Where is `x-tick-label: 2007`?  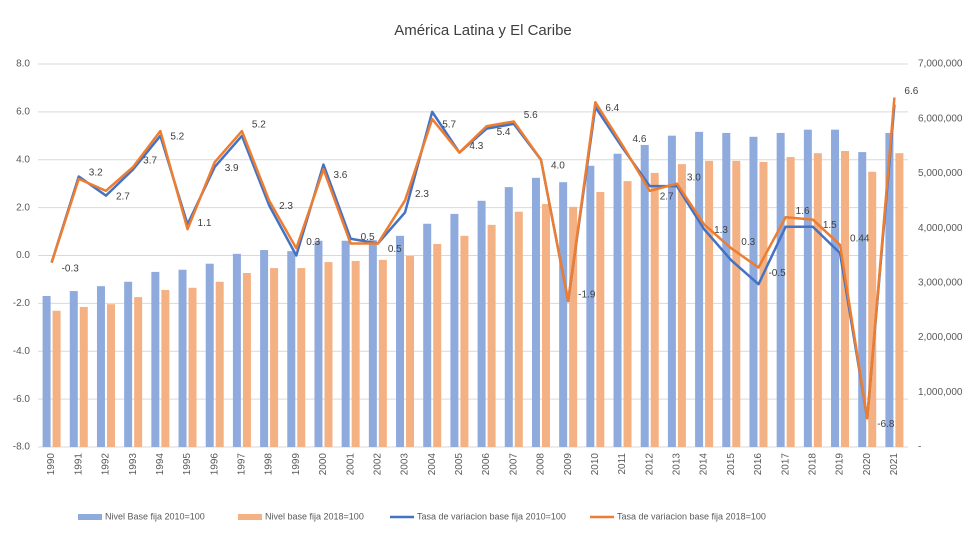 x-tick-label: 2007 is located at coordinates (513, 464).